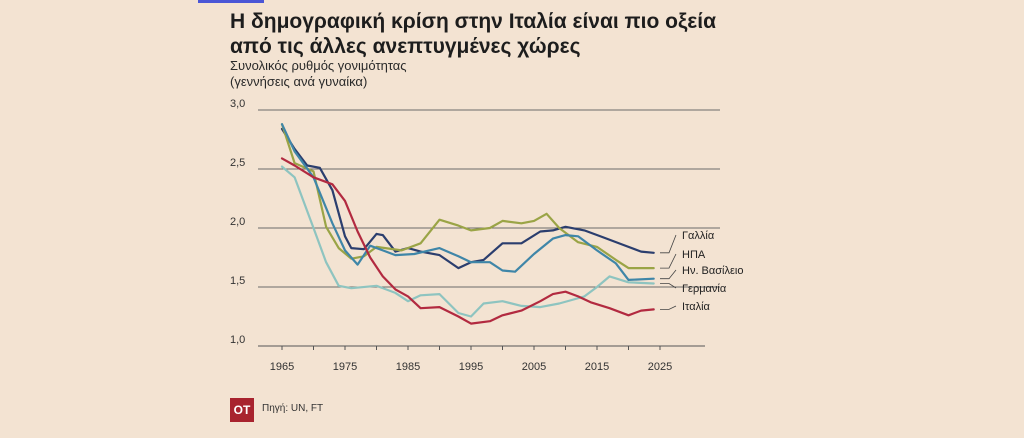  What do you see at coordinates (237, 104) in the screenshot?
I see `y-tick-label: 3,0` at bounding box center [237, 104].